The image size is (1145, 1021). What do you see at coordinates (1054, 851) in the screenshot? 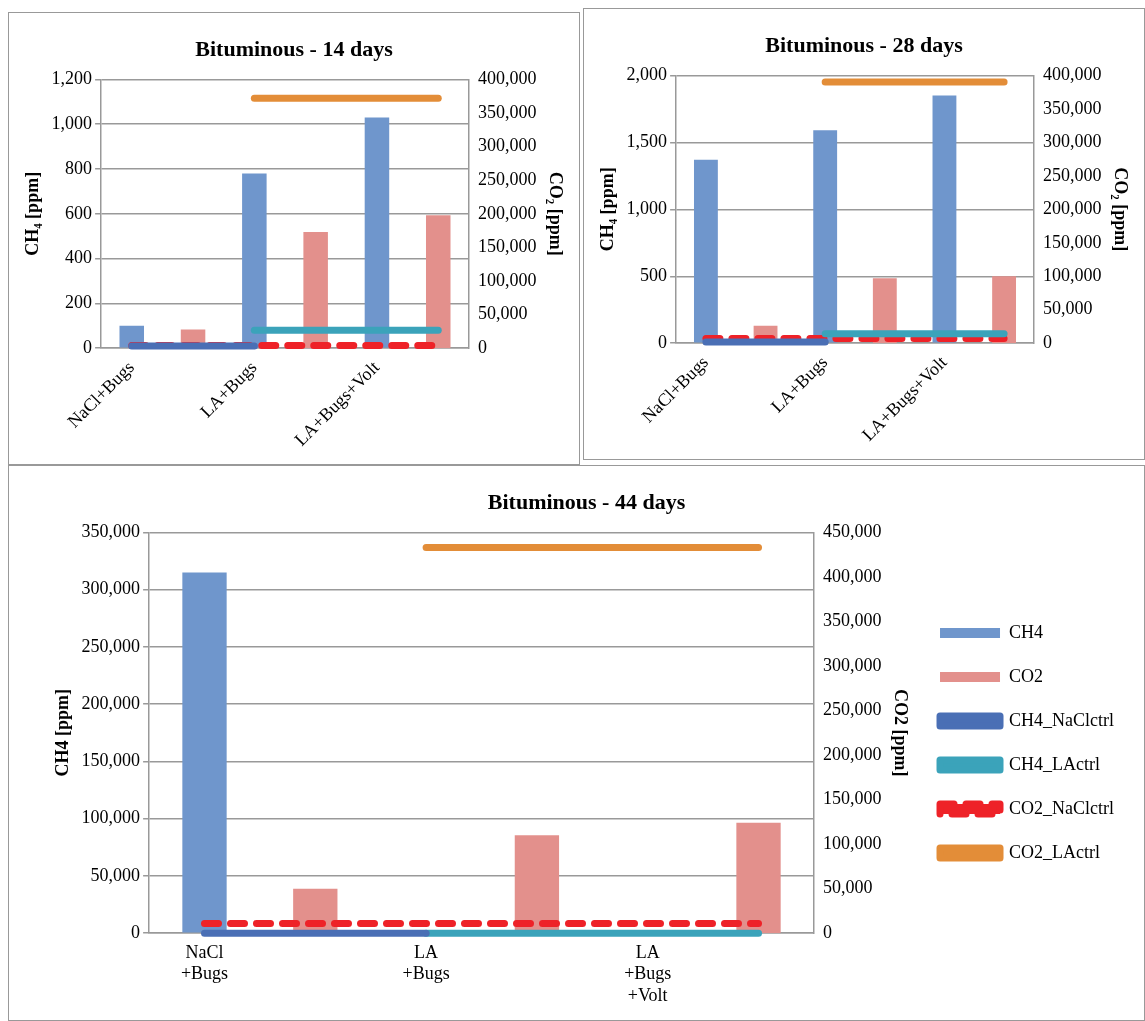
I see `legend-label: CO2_LActrl` at bounding box center [1054, 851].